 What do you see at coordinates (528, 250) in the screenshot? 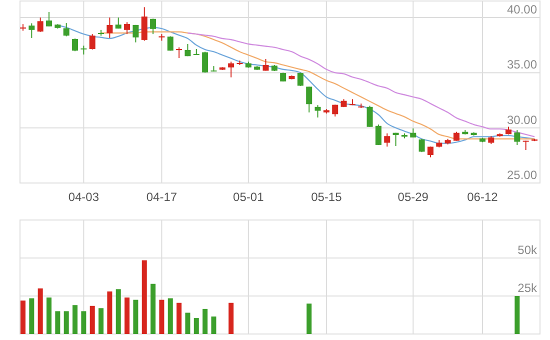
I see `y-tick-label: 50k` at bounding box center [528, 250].